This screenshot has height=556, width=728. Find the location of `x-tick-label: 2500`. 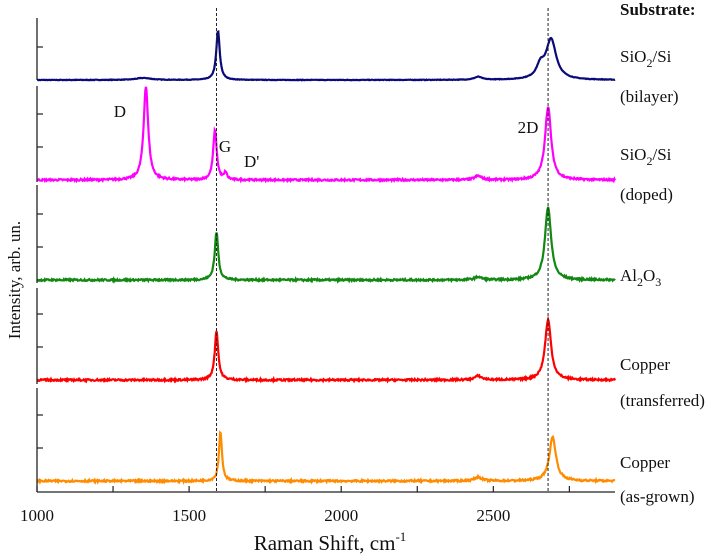

x-tick-label: 2500 is located at coordinates (493, 515).